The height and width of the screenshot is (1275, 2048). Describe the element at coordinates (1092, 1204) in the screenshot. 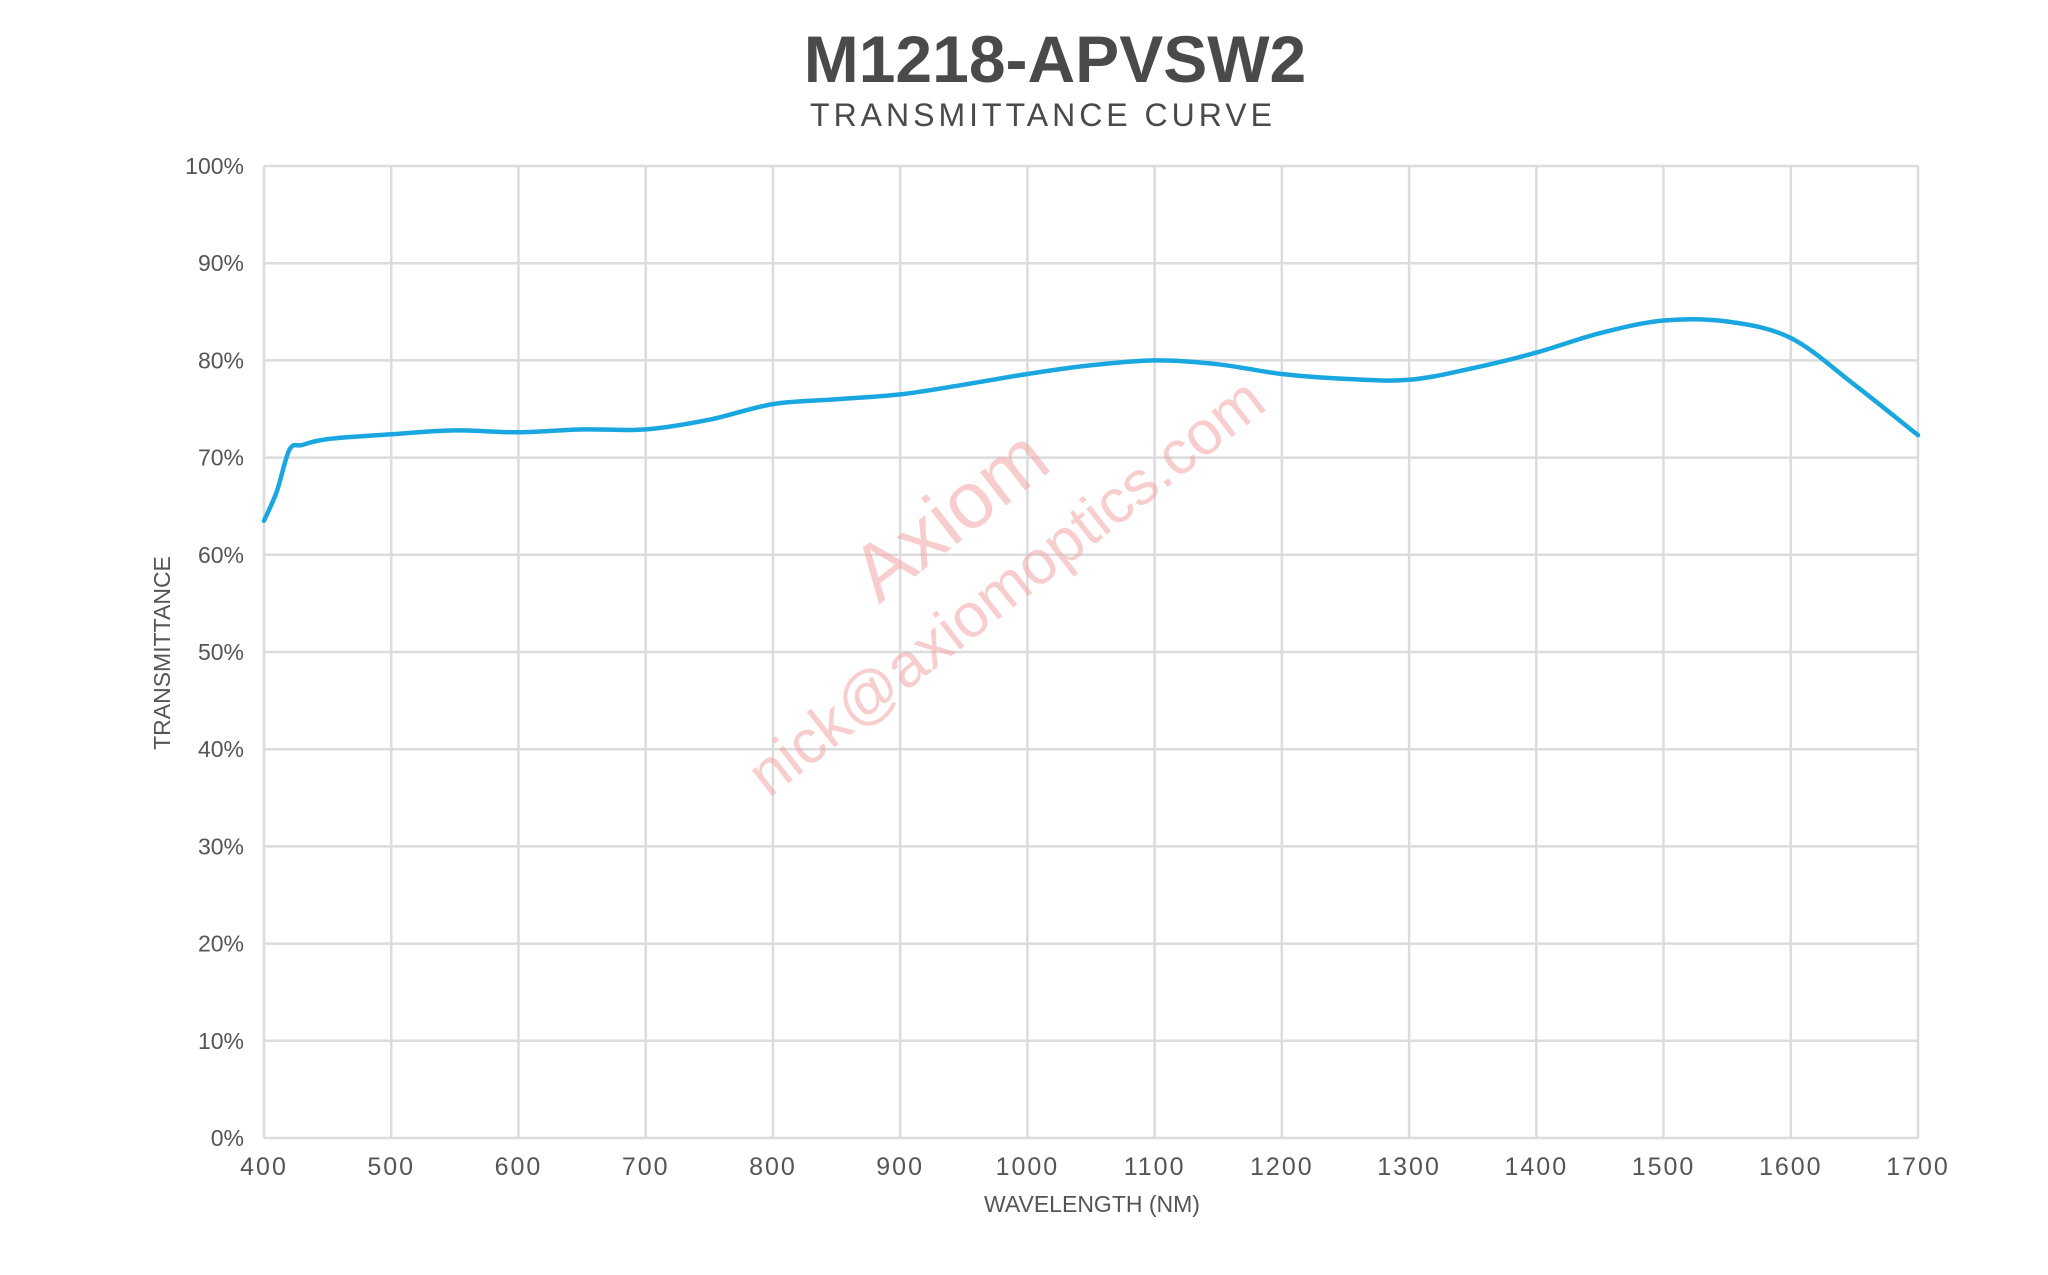

I see `x-axis-label: WAVELENGTH (NM)` at that location.